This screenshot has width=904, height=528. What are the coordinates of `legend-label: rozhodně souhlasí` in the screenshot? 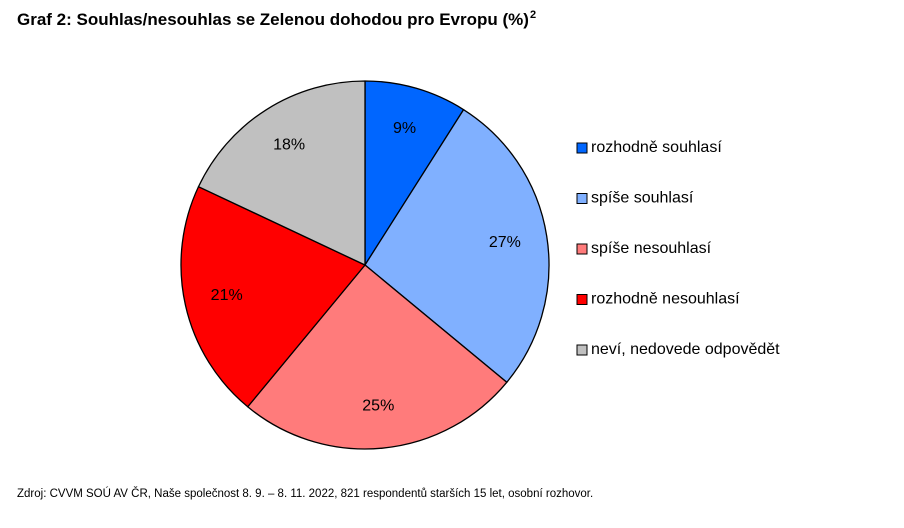 It's located at (656, 147).